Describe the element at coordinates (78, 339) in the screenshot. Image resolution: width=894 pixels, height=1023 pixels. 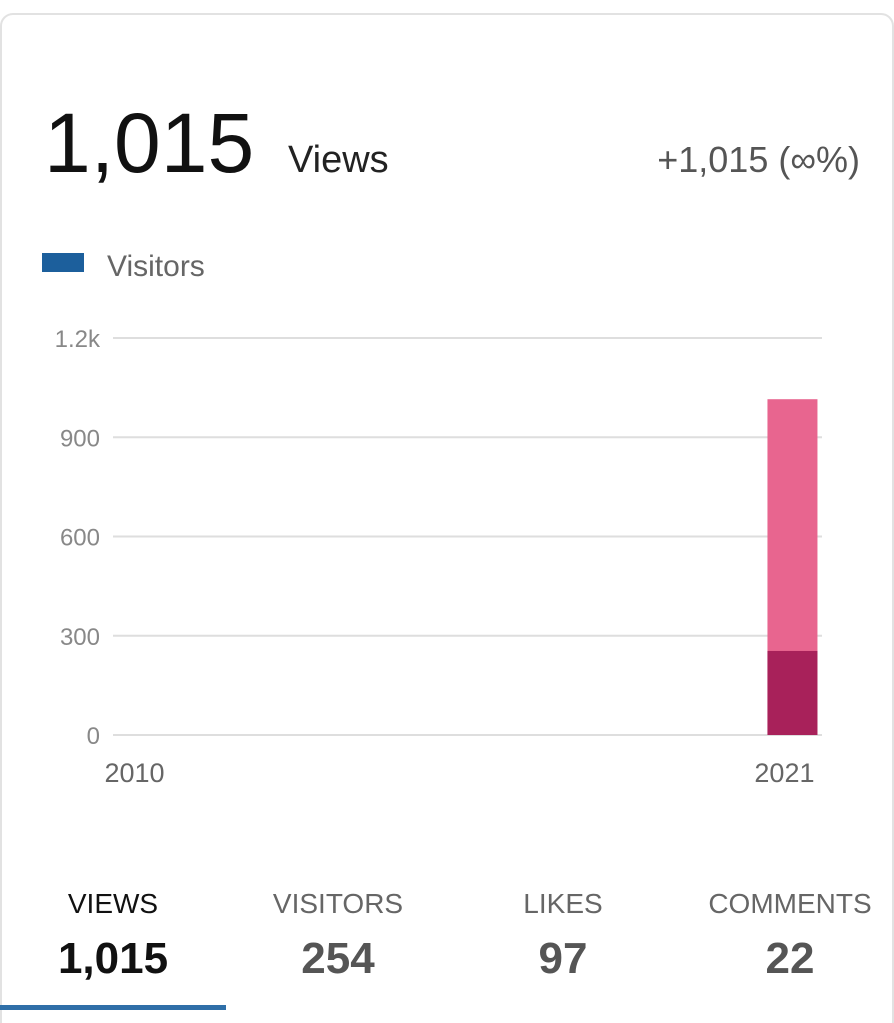
I see `y-tick-label: 1.2k` at that location.